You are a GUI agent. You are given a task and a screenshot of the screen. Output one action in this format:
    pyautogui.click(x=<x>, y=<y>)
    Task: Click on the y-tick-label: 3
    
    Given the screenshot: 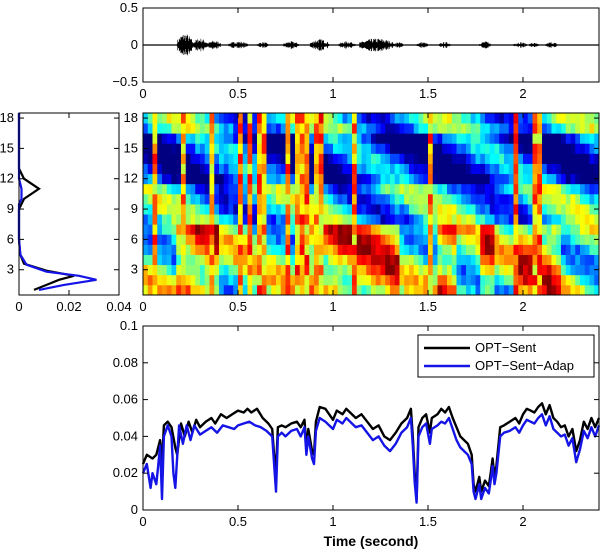 What is the action you would take?
    pyautogui.click(x=10, y=269)
    